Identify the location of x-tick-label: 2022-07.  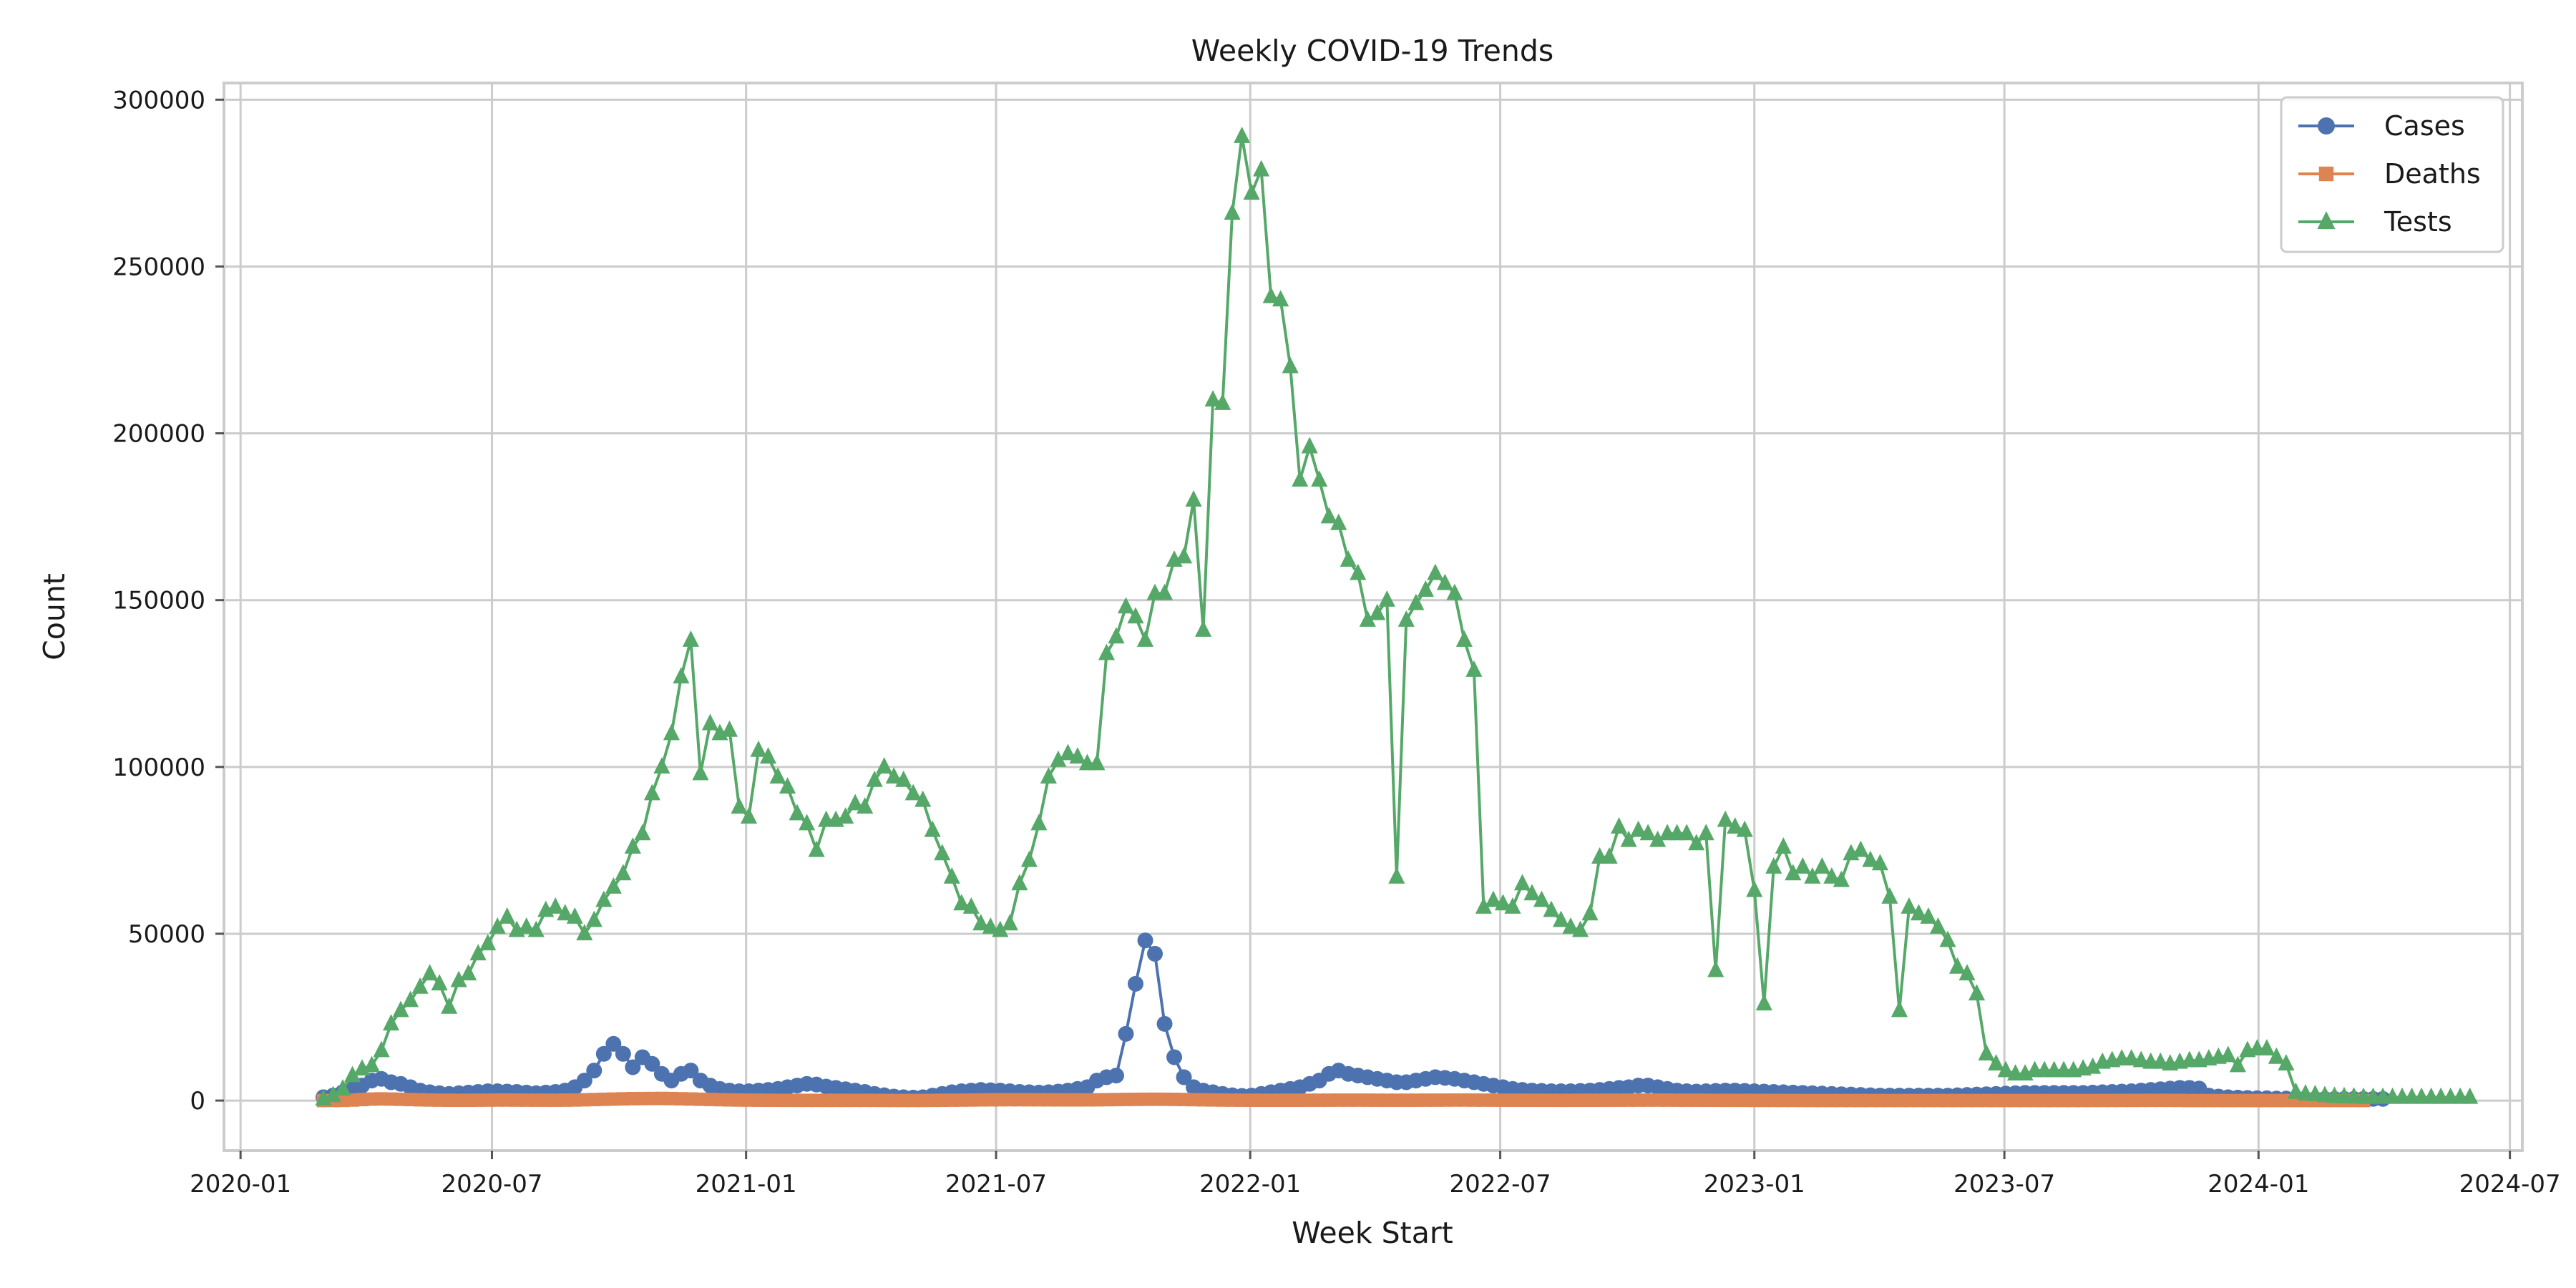
(1500, 1184).